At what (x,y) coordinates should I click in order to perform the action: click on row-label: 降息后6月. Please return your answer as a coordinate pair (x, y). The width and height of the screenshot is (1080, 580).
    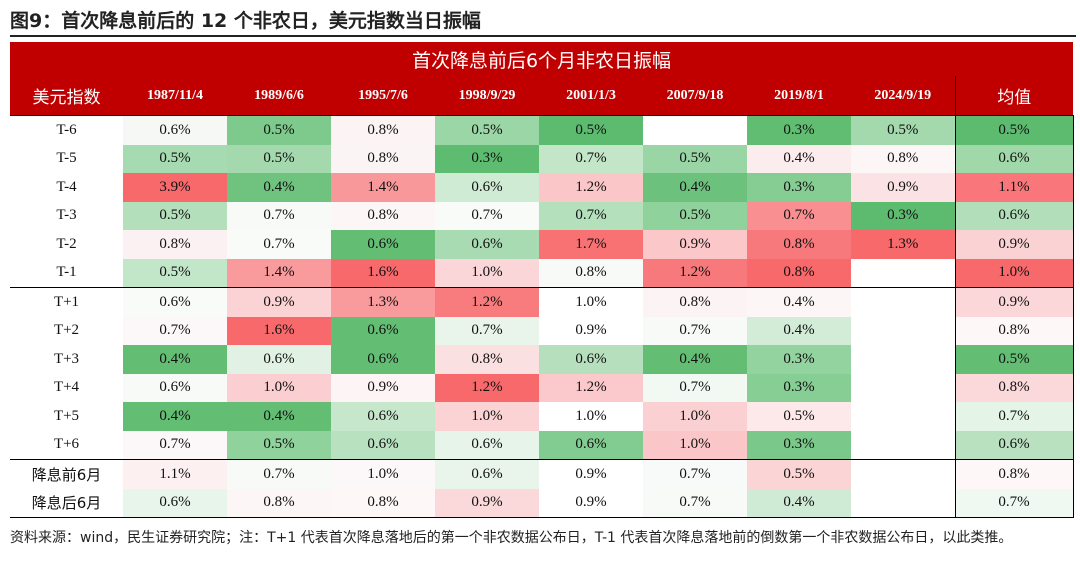
    Looking at the image, I should click on (66, 503).